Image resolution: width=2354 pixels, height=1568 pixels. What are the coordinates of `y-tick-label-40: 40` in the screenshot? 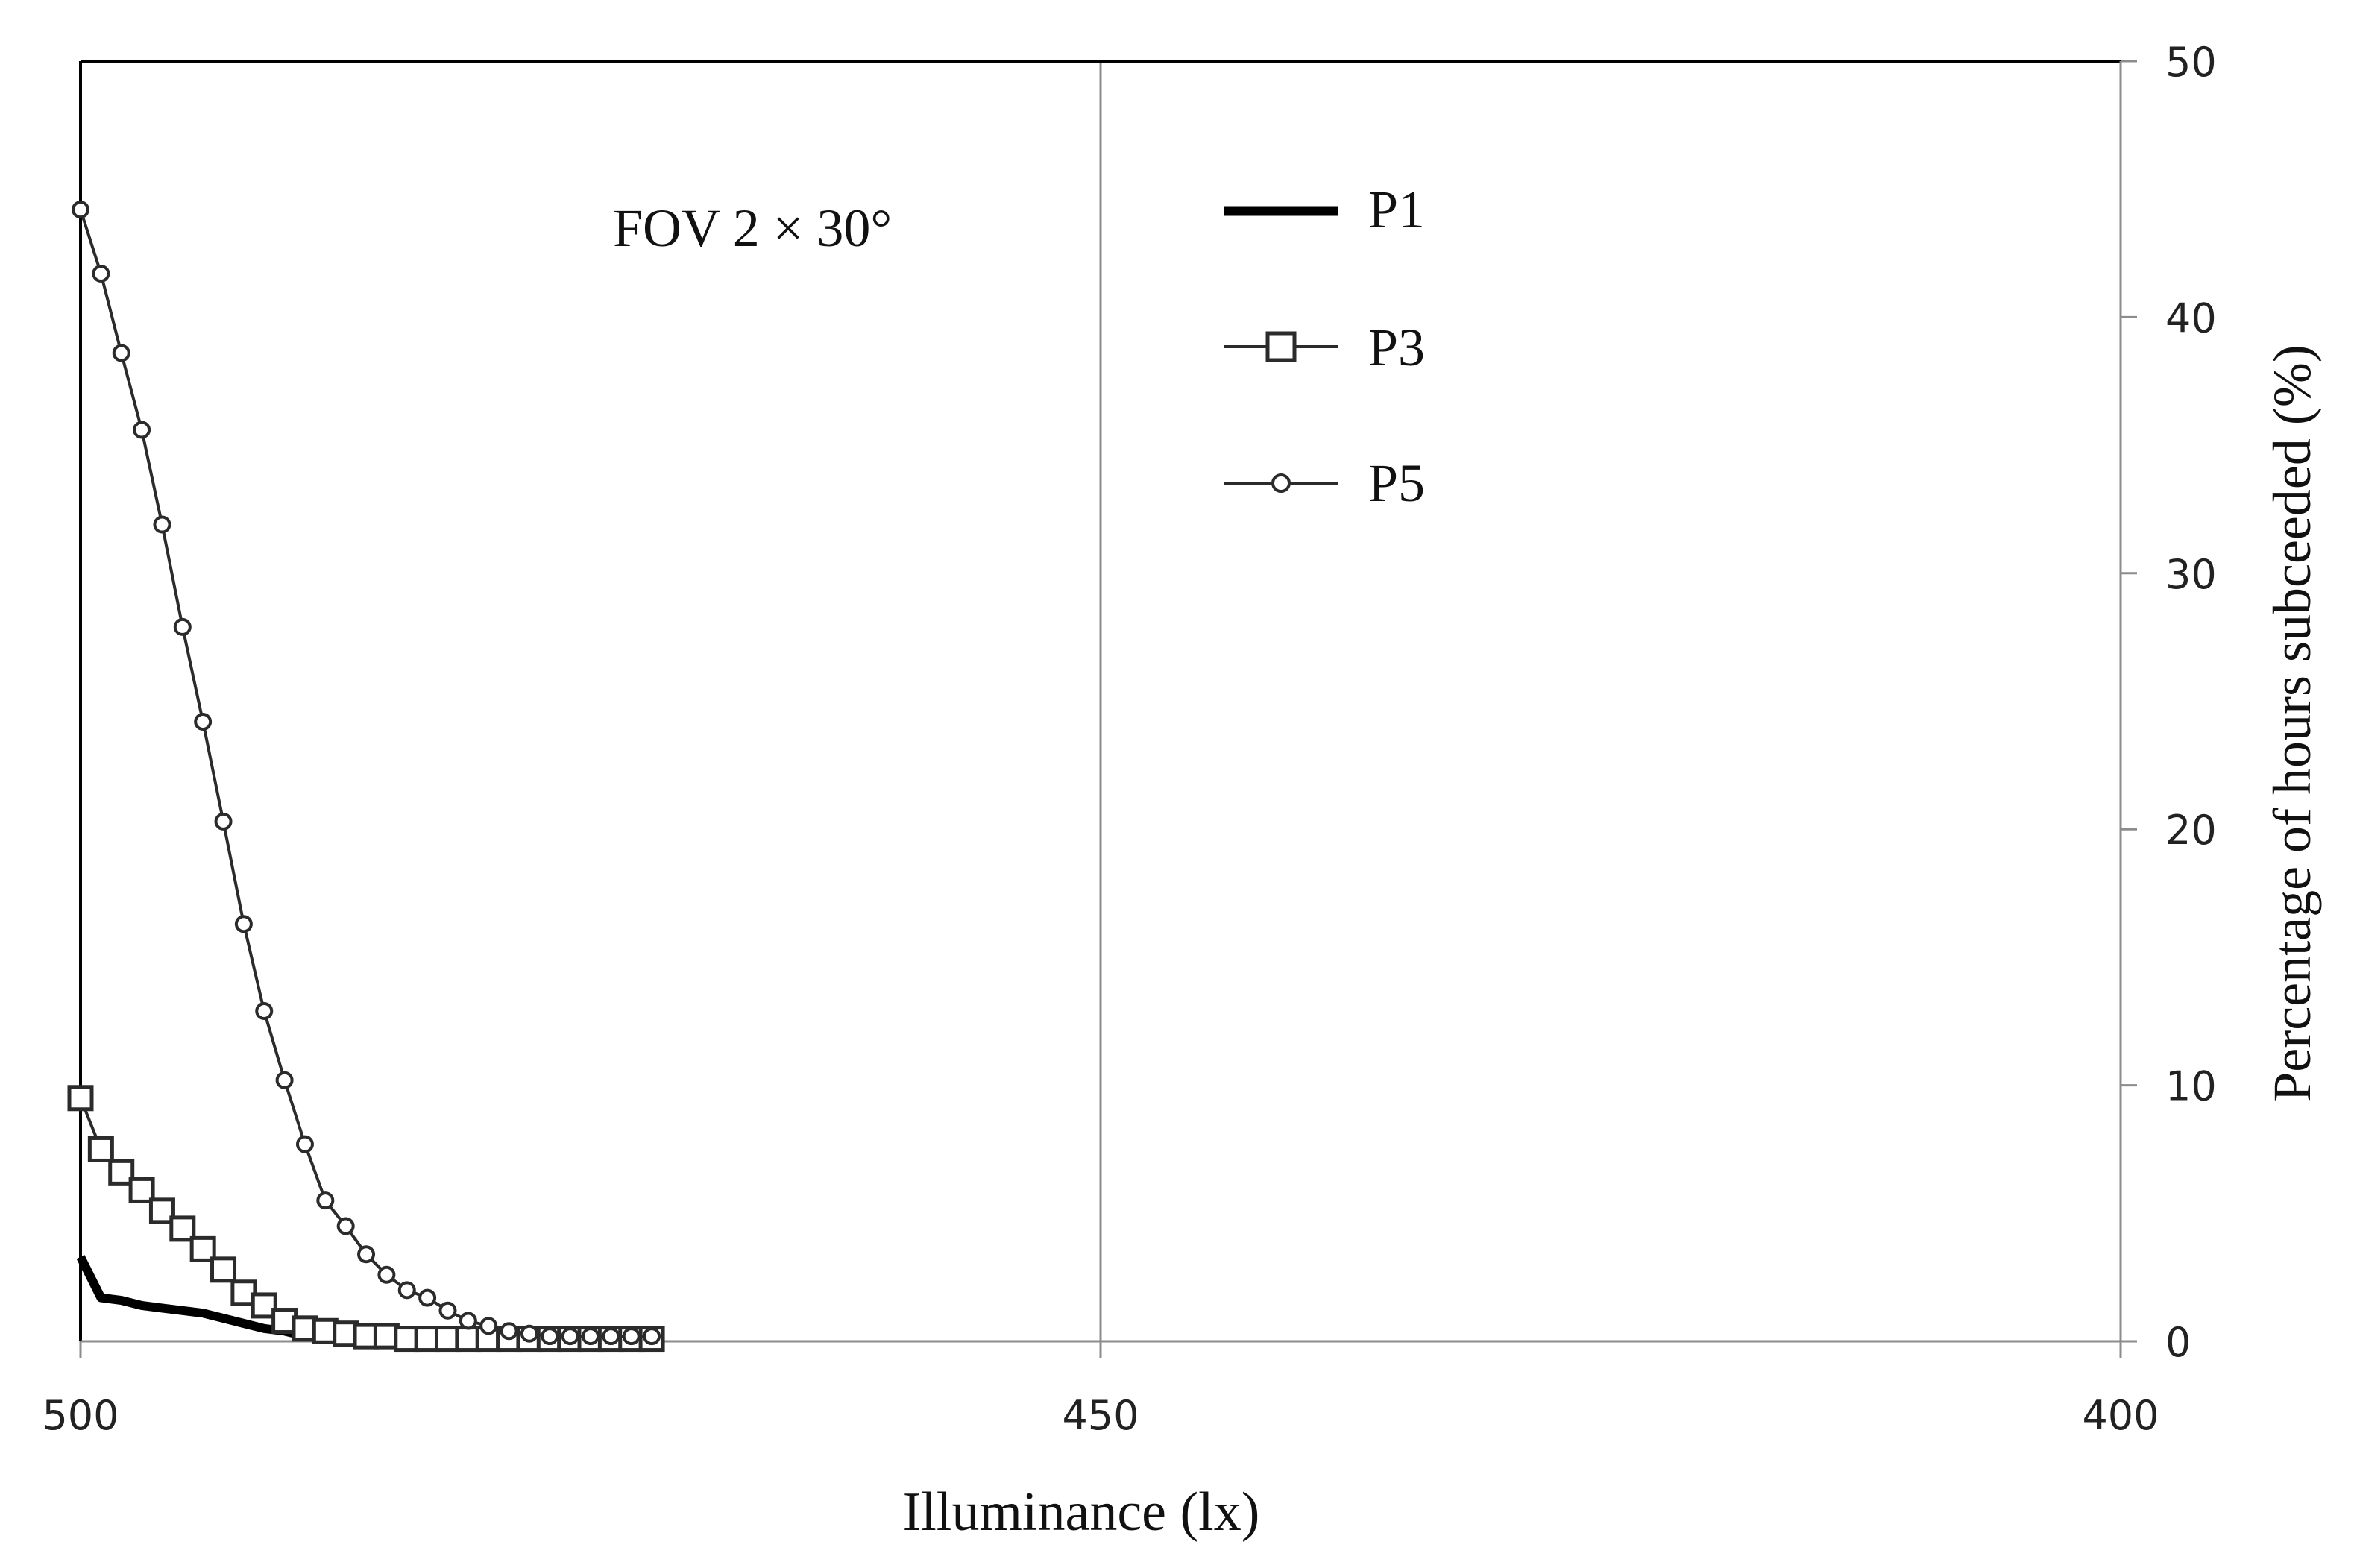 It's located at (2191, 318).